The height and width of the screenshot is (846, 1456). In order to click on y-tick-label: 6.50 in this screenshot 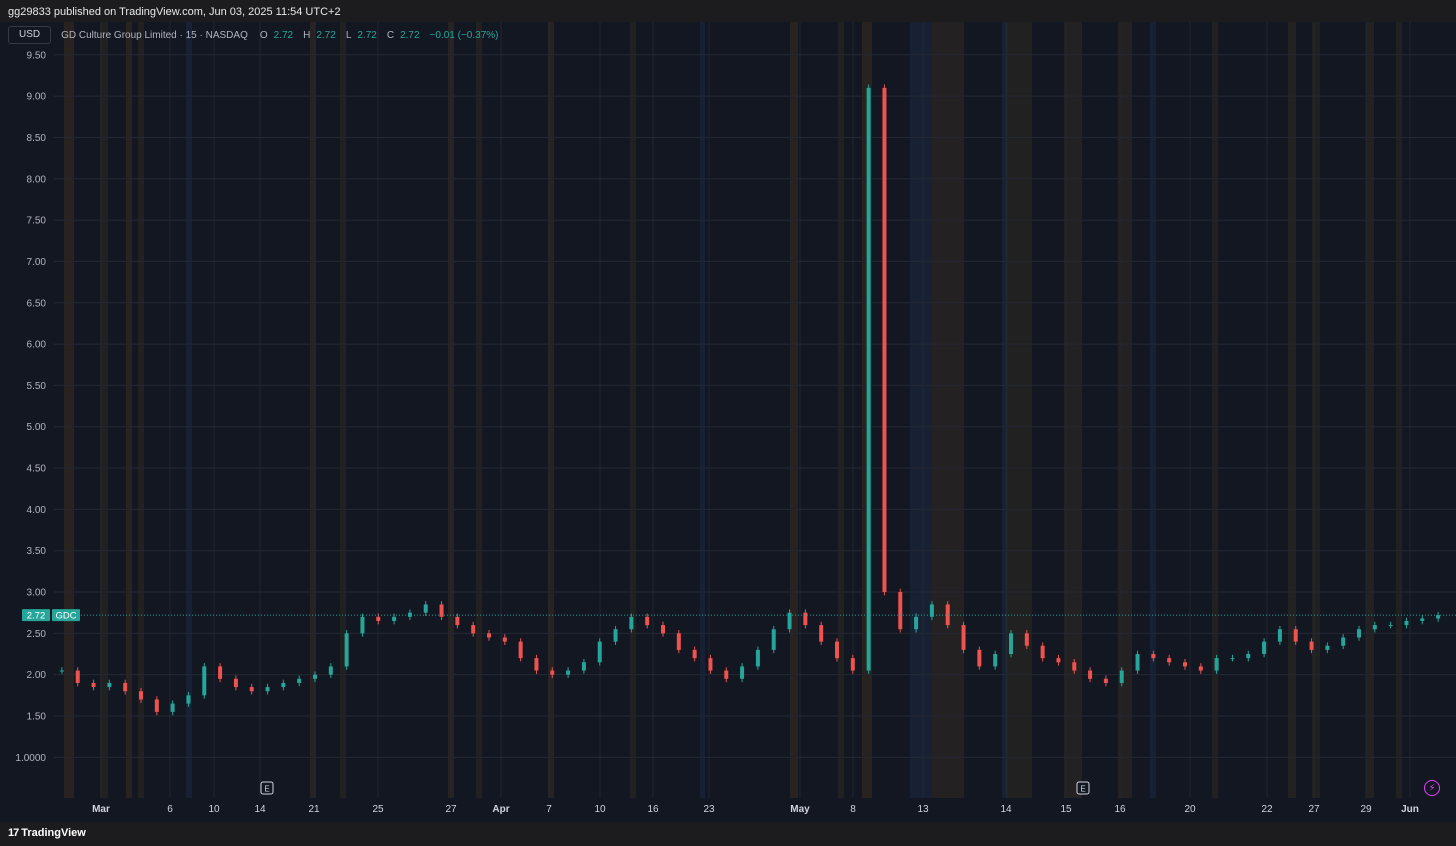, I will do `click(37, 303)`.